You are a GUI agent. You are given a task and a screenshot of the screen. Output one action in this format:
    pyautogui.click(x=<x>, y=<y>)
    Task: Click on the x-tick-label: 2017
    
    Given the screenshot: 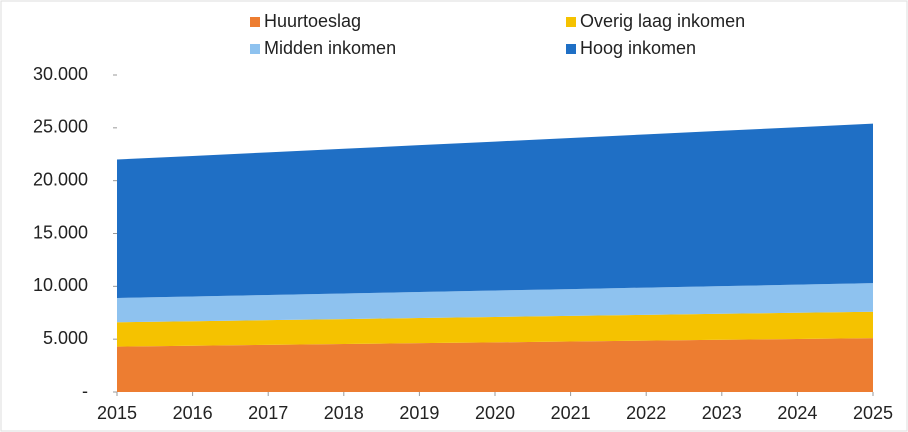 What is the action you would take?
    pyautogui.click(x=268, y=413)
    